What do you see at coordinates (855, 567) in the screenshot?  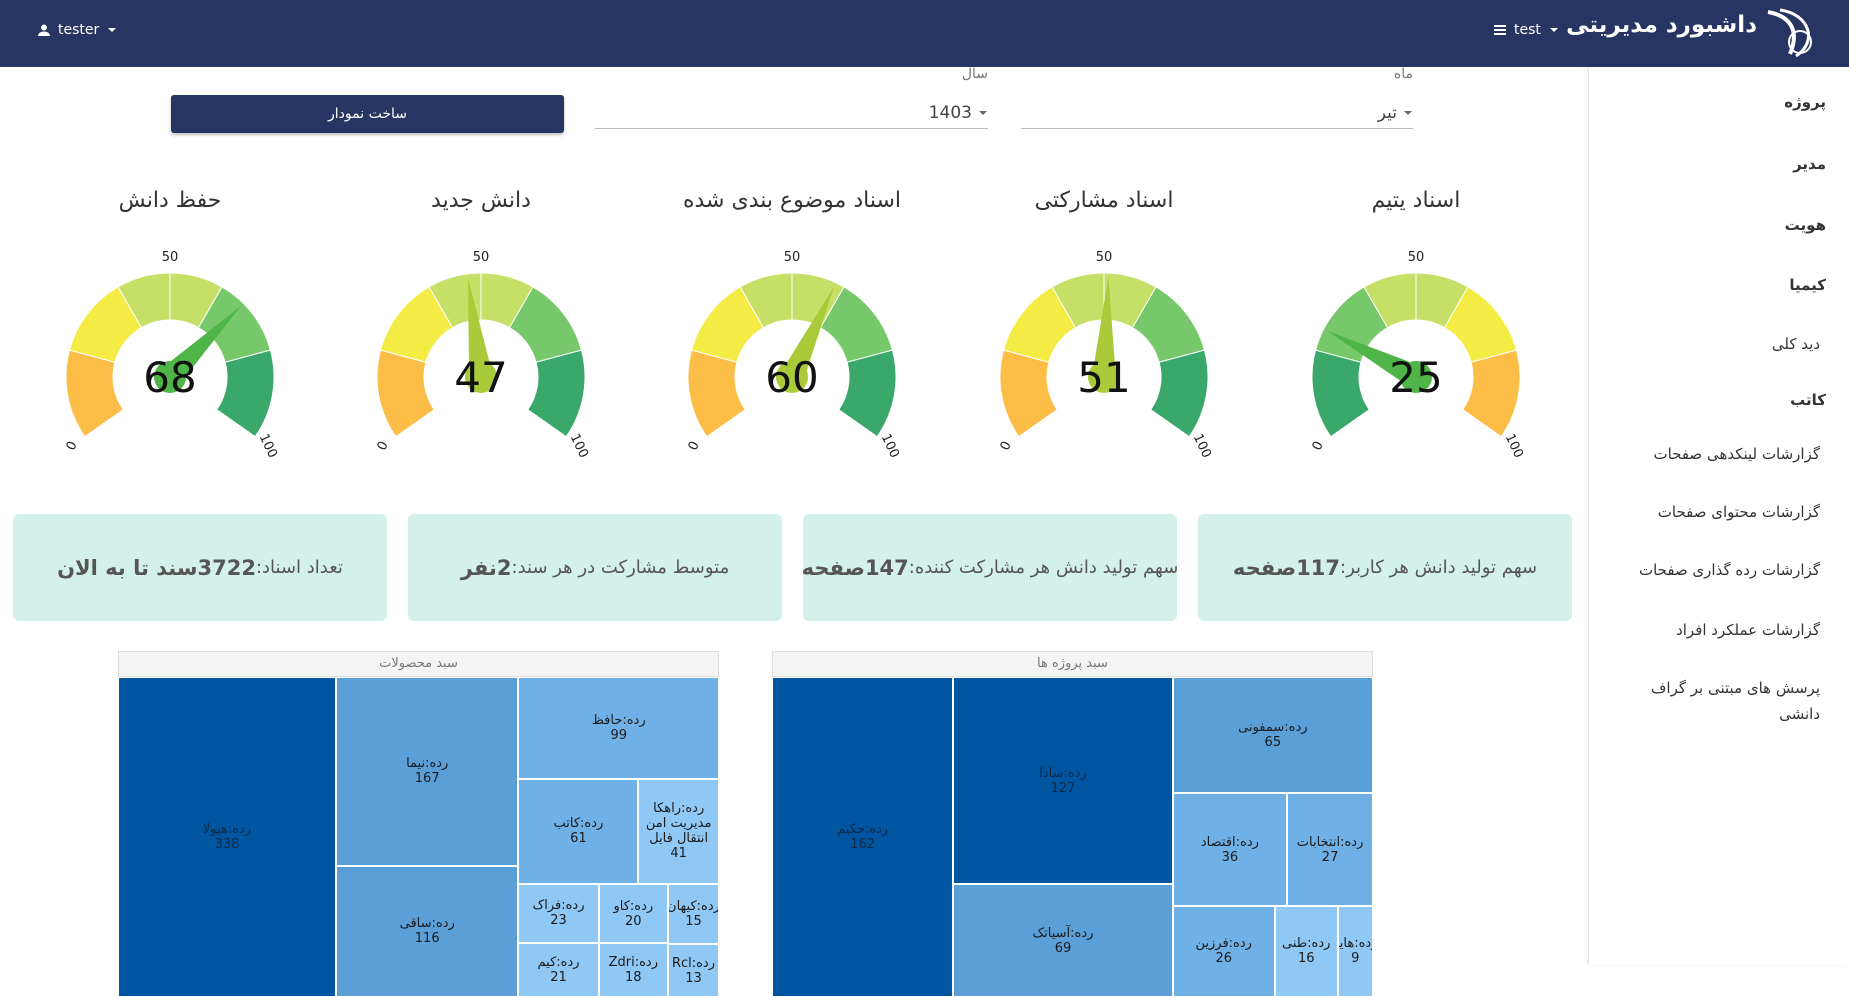 I see `stat-value: 147صفحه` at bounding box center [855, 567].